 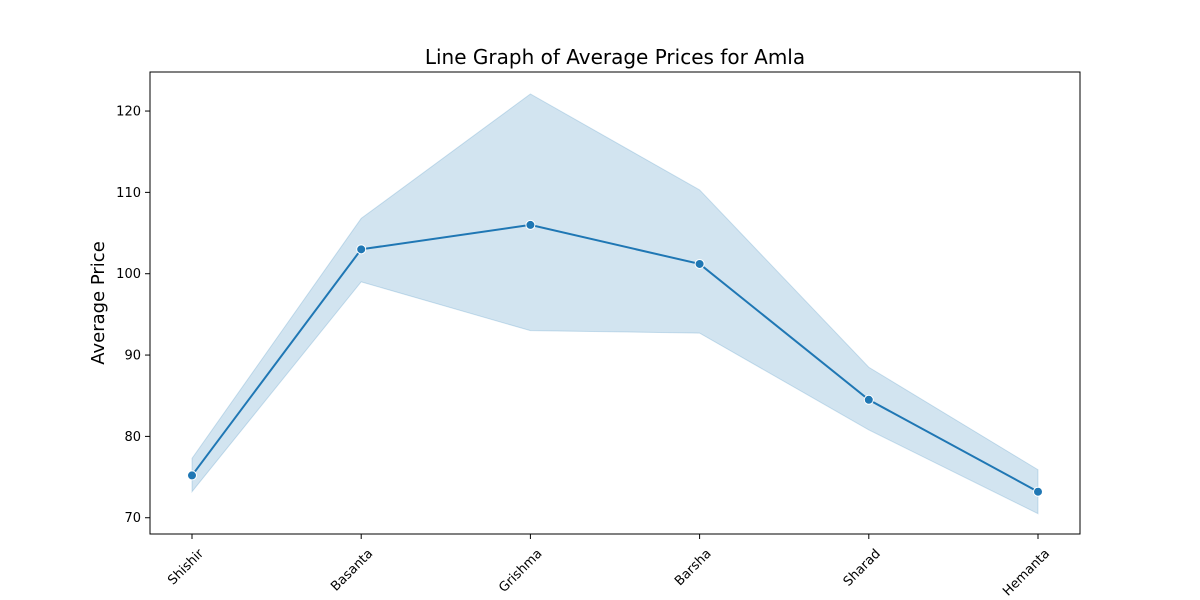 I want to click on y-axis-label: Average Price, so click(x=98, y=303).